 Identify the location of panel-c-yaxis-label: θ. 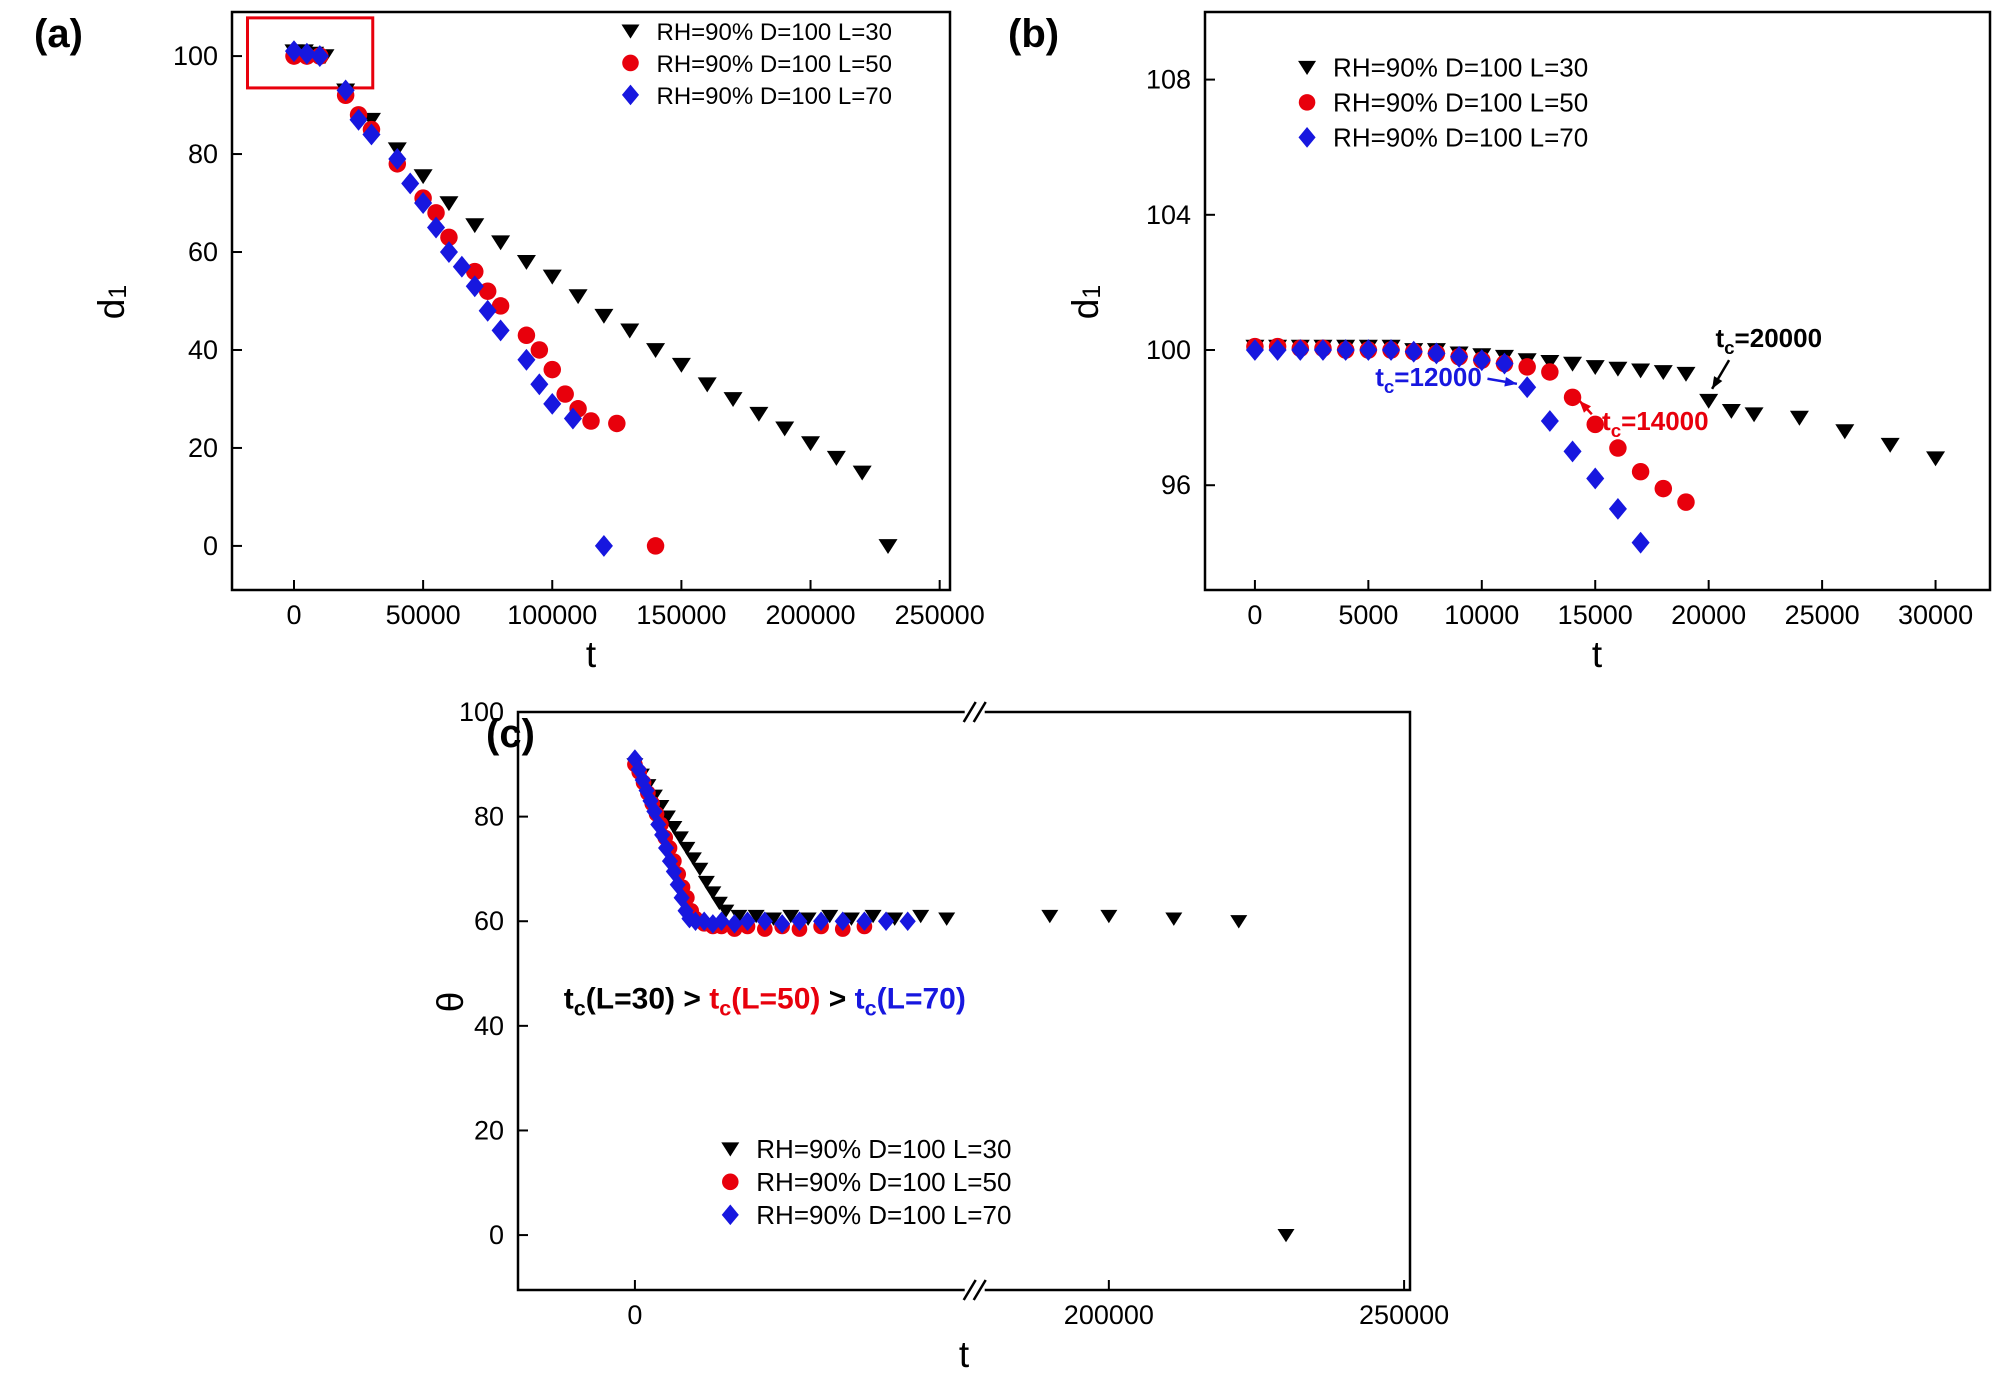
(450, 1002).